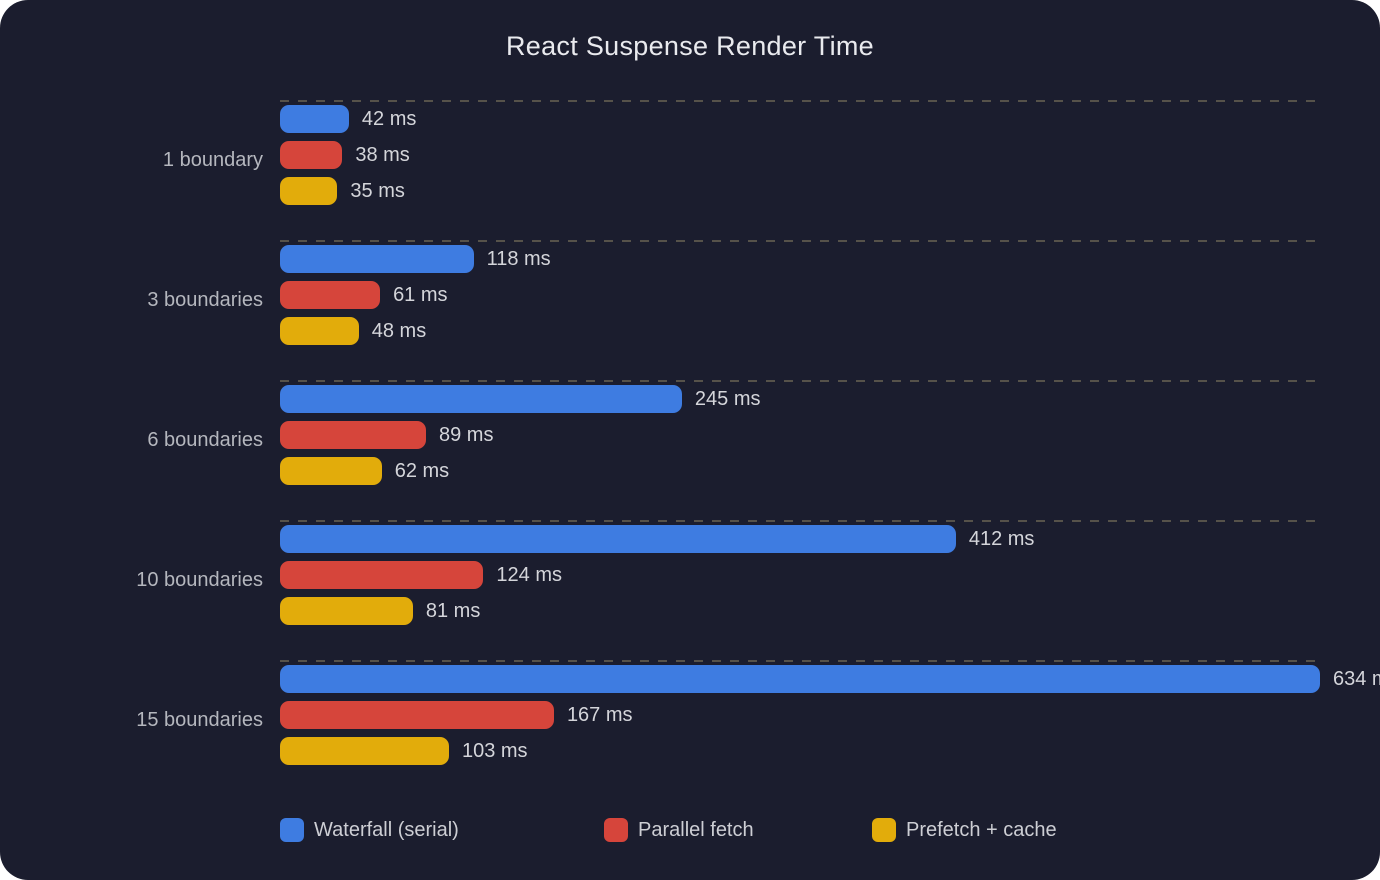 The image size is (1380, 880). What do you see at coordinates (377, 190) in the screenshot?
I see `bar-value-label: 35 ms` at bounding box center [377, 190].